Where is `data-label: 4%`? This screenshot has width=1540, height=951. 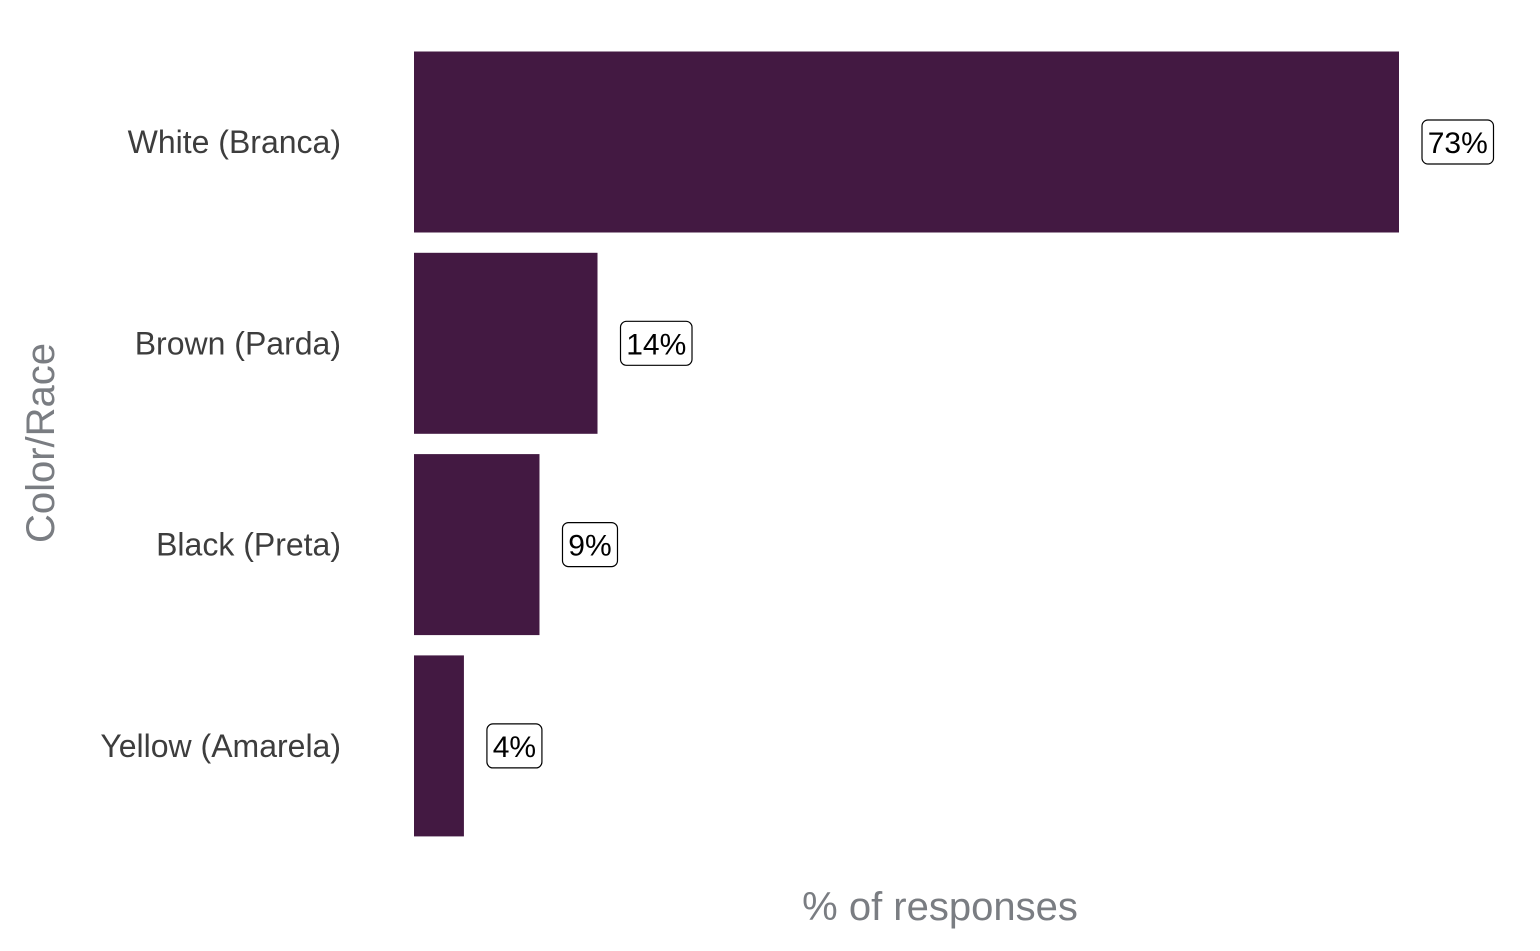
data-label: 4% is located at coordinates (514, 747).